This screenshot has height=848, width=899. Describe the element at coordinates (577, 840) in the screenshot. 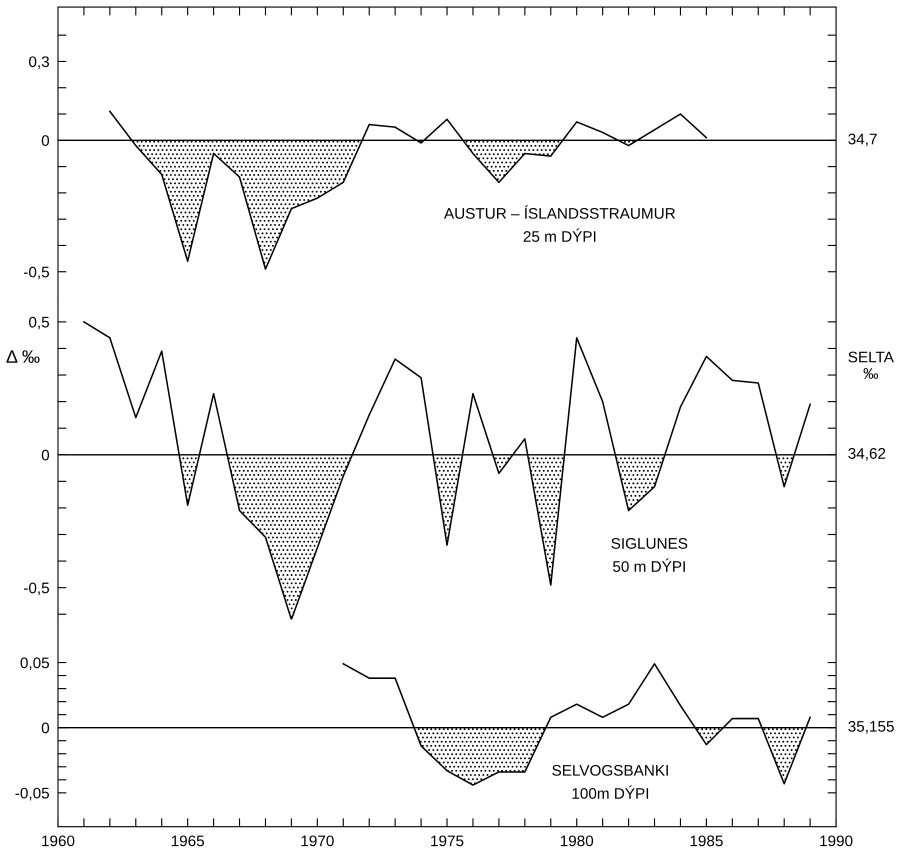

I see `x-tick-label: 1980` at that location.